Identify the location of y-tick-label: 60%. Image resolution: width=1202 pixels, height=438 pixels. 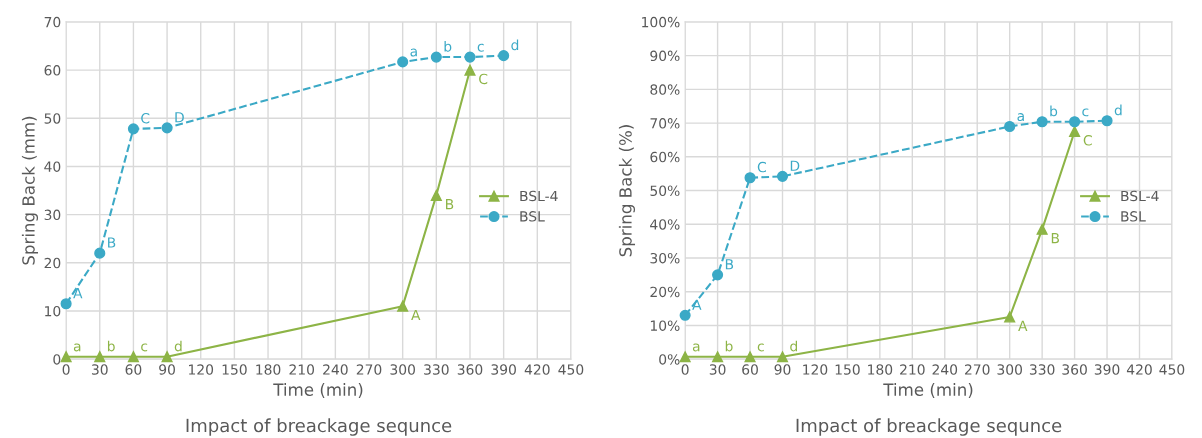
(665, 157).